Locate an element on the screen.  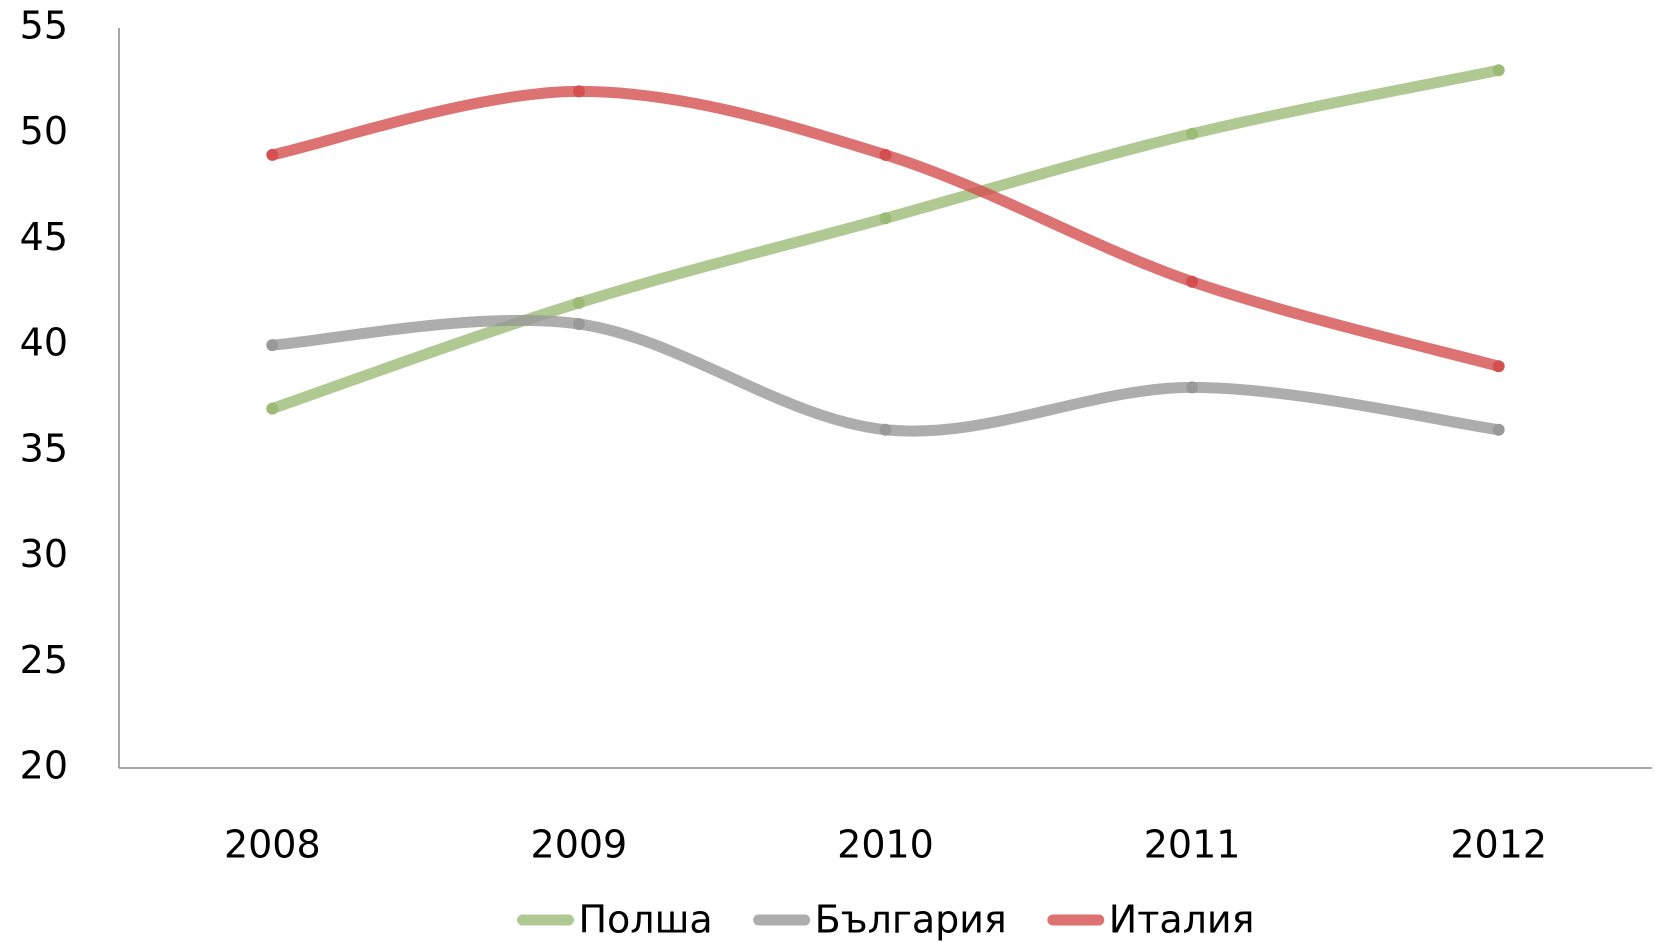
x-tick-label: 2012 is located at coordinates (1498, 845).